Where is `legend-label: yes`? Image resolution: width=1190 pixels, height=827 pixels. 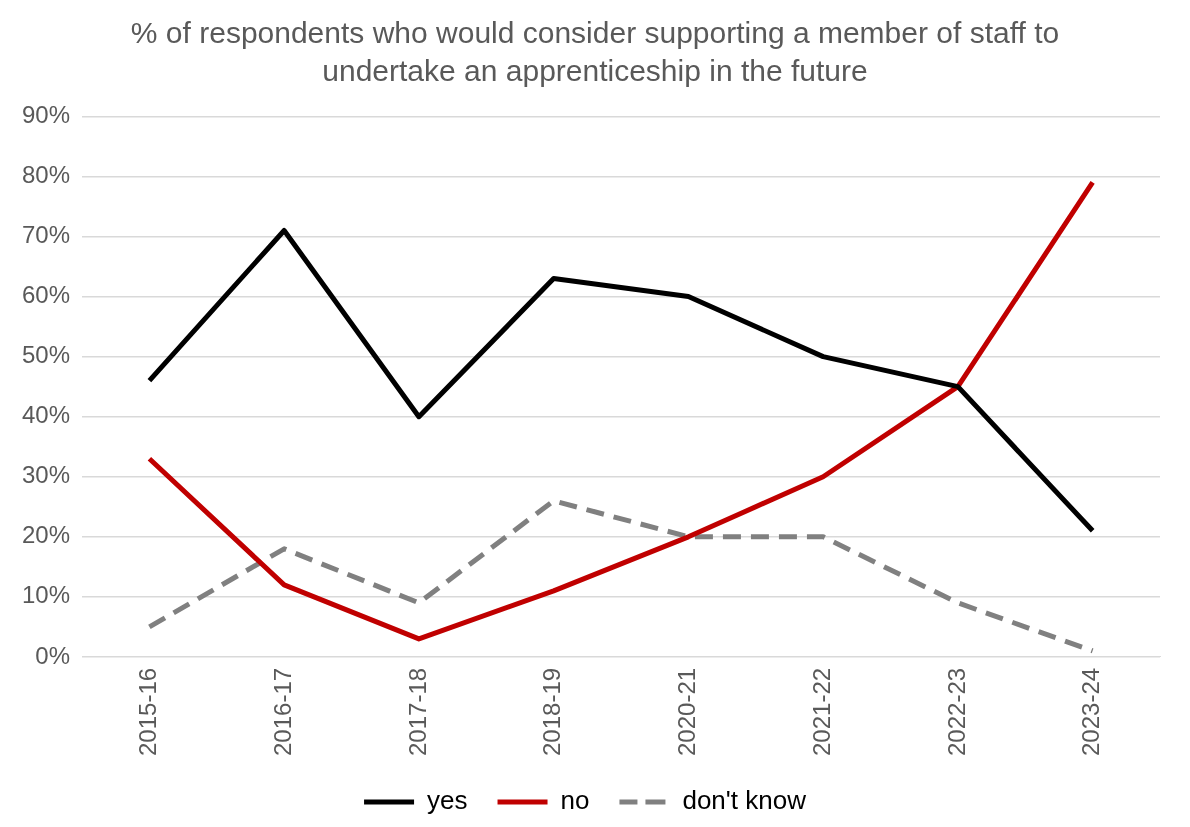
legend-label: yes is located at coordinates (447, 800).